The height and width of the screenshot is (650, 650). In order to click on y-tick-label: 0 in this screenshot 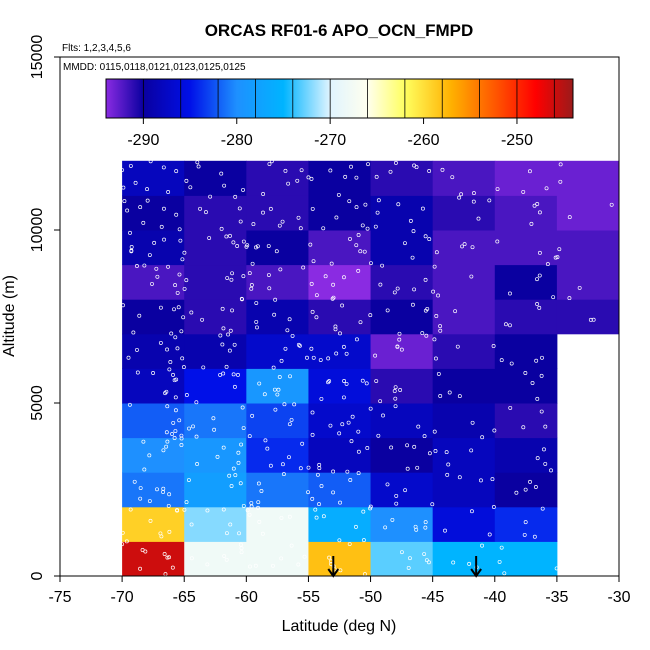, I will do `click(37, 575)`.